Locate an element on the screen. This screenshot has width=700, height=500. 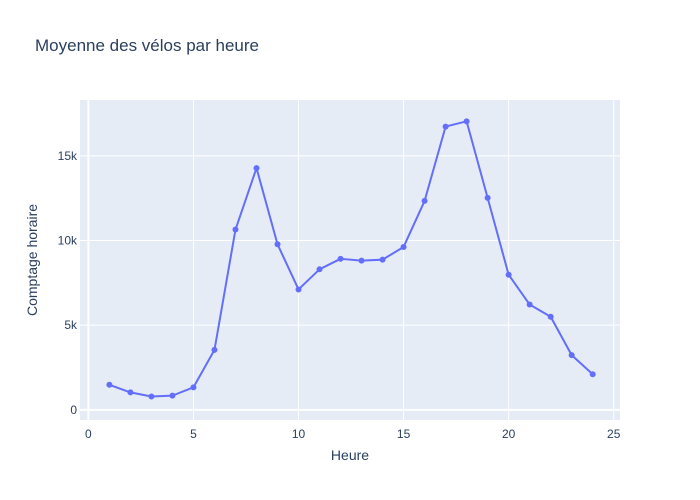
x-tick-label: 0 is located at coordinates (88, 434).